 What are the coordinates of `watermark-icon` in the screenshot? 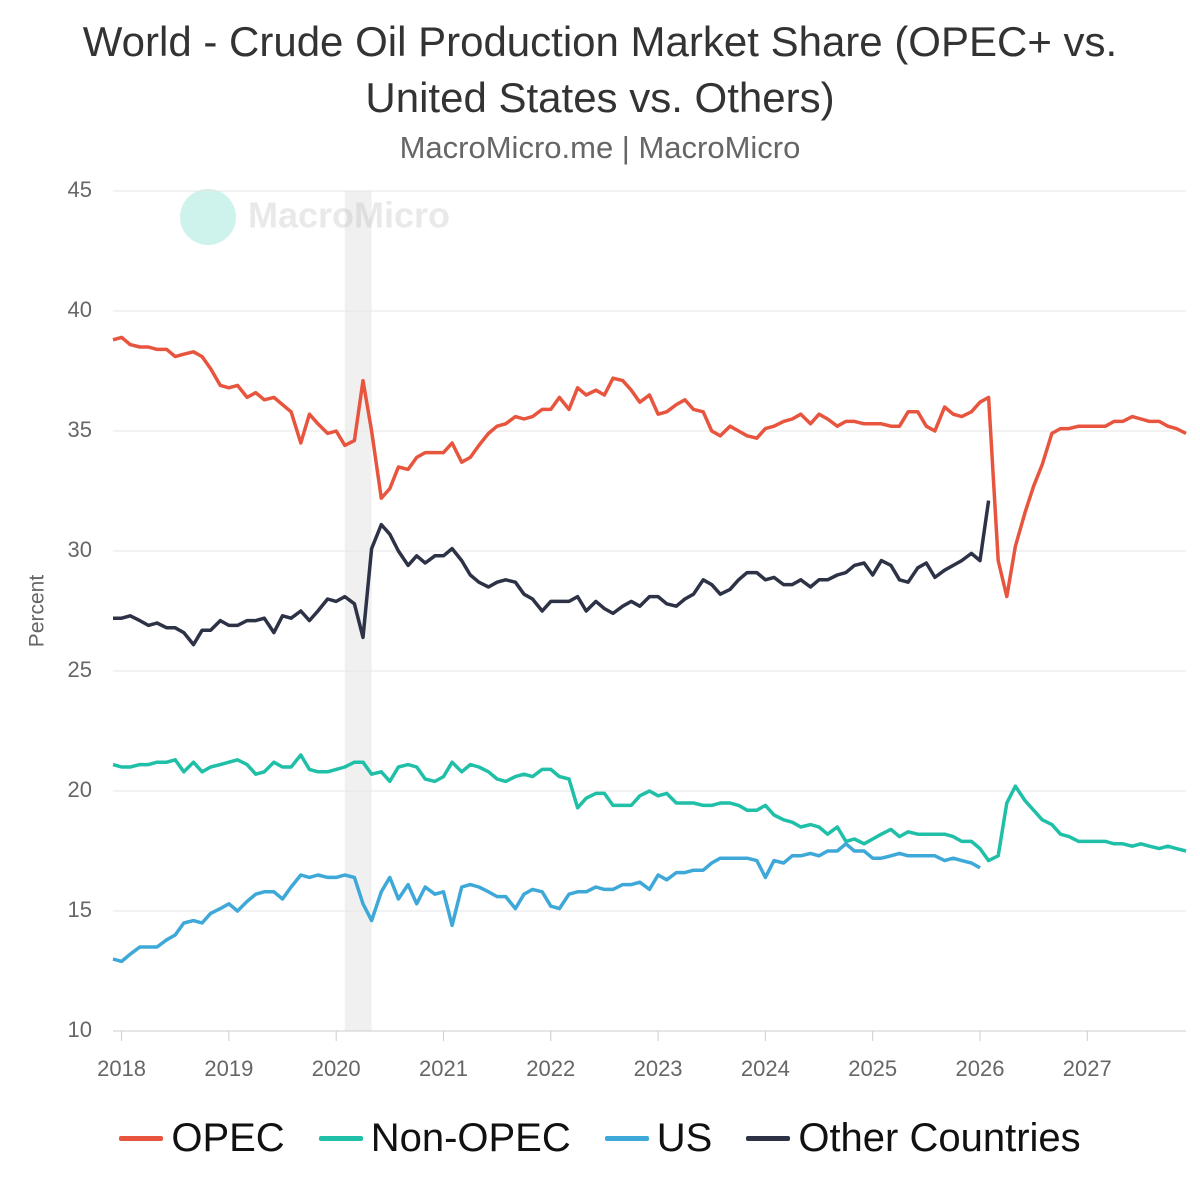 It's located at (208, 217).